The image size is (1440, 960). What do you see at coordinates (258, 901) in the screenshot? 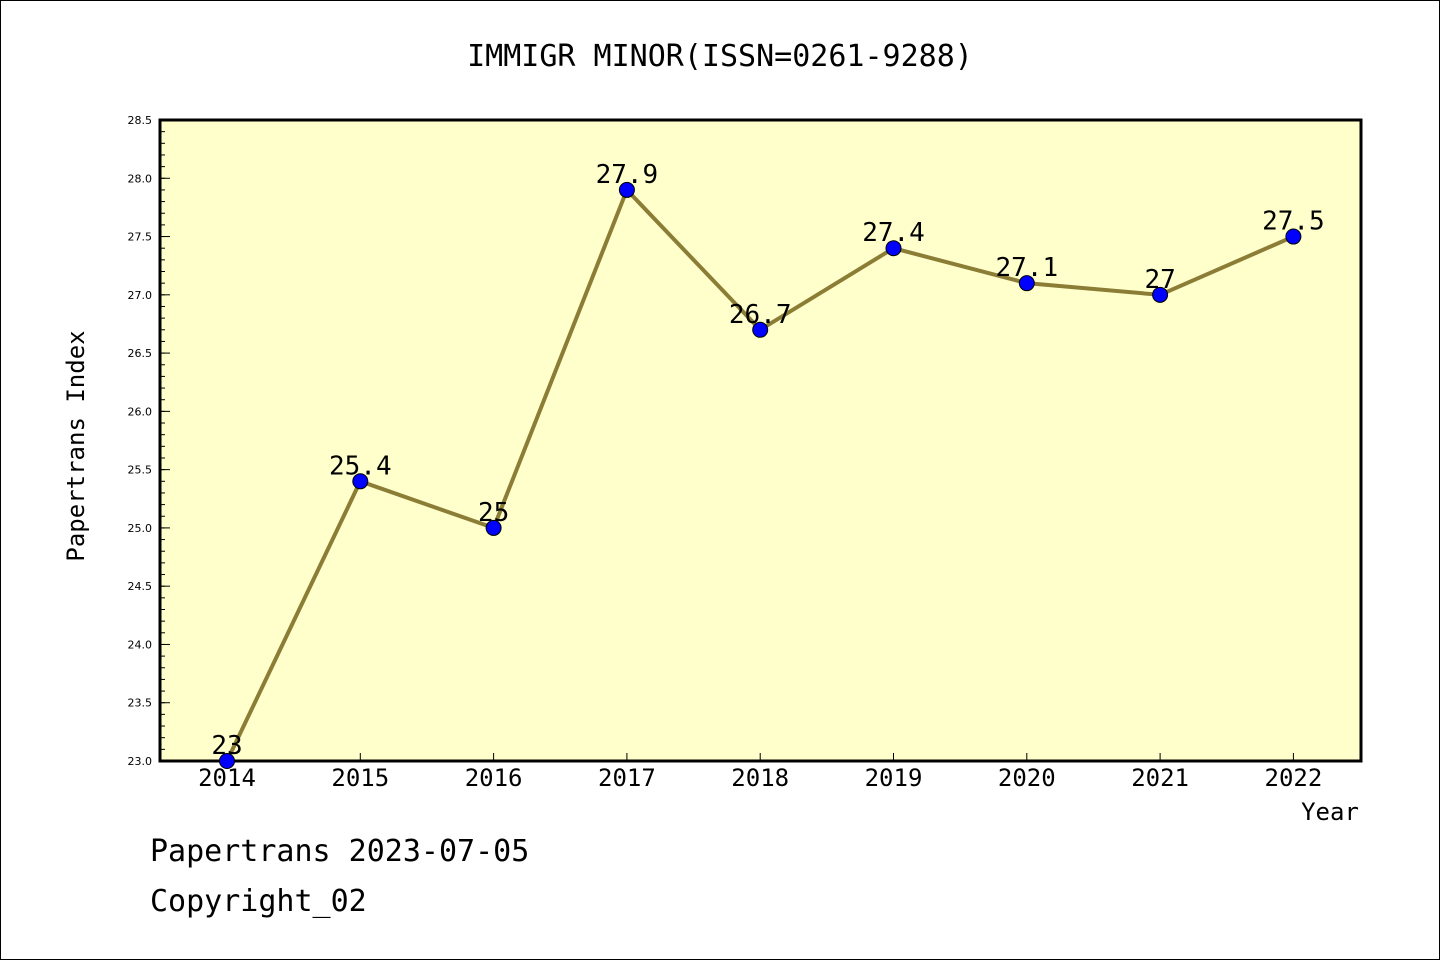
I see `footer-copyright-text: Copyright_02` at bounding box center [258, 901].